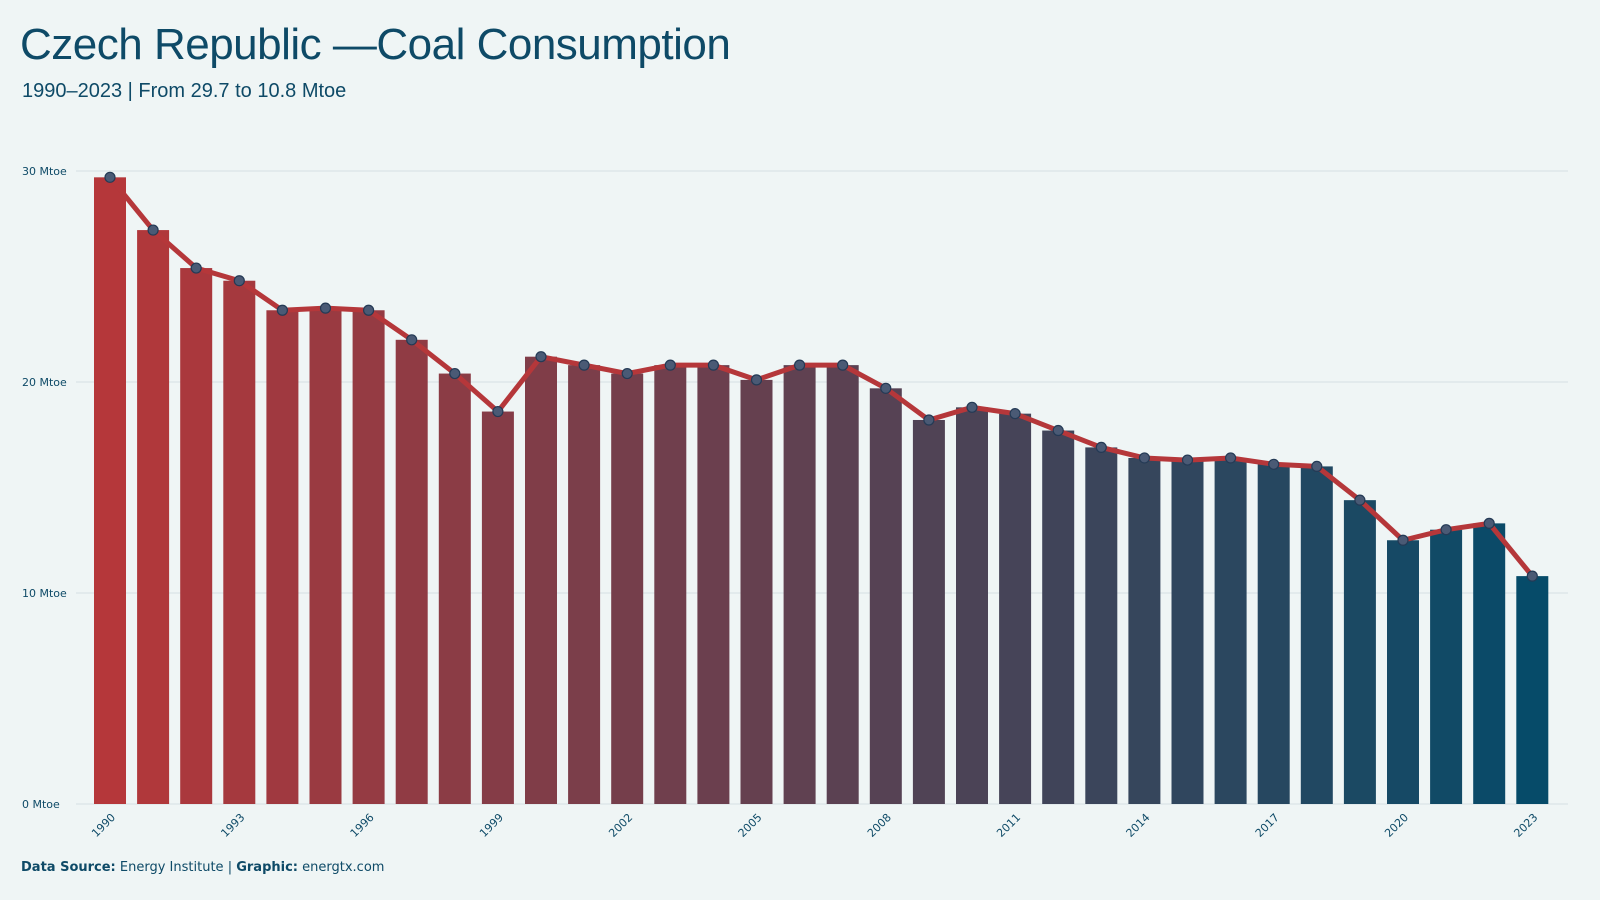 This screenshot has height=900, width=1600. Describe the element at coordinates (491, 825) in the screenshot. I see `x-tick-label: 1999` at that location.